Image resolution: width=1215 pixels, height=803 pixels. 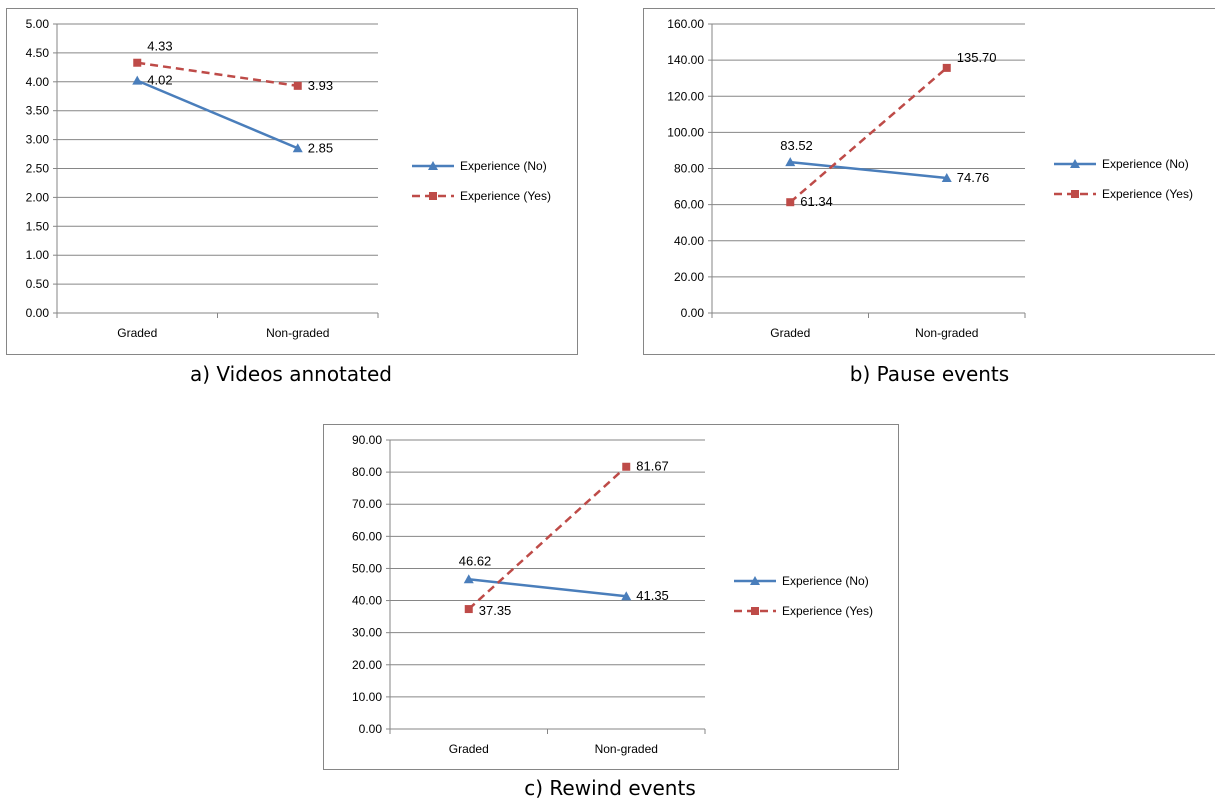 What do you see at coordinates (685, 60) in the screenshot?
I see `y-tick-label: 140.00` at bounding box center [685, 60].